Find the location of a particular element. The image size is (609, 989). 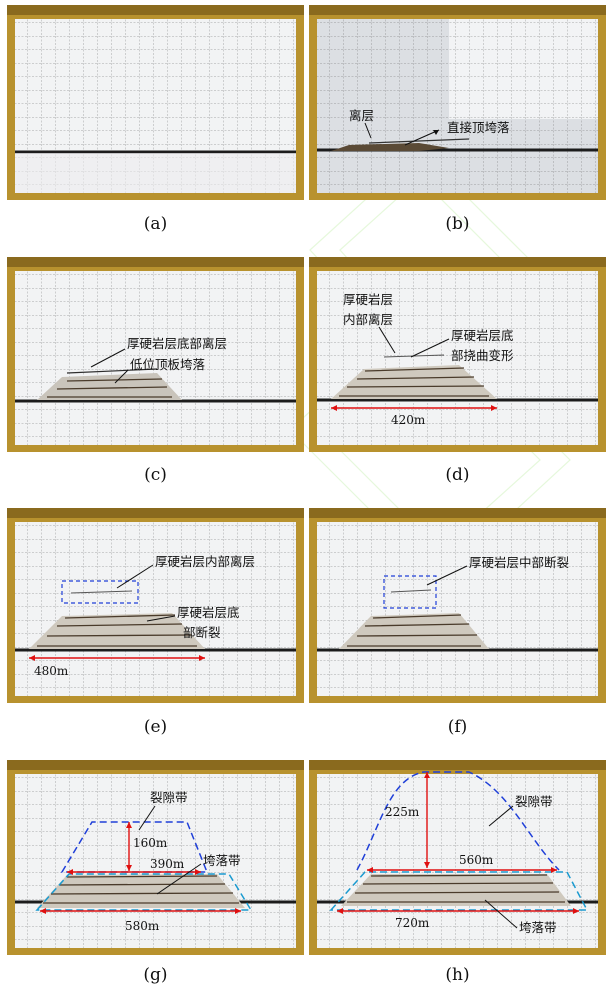

fracture-height: 160m is located at coordinates (150, 843).